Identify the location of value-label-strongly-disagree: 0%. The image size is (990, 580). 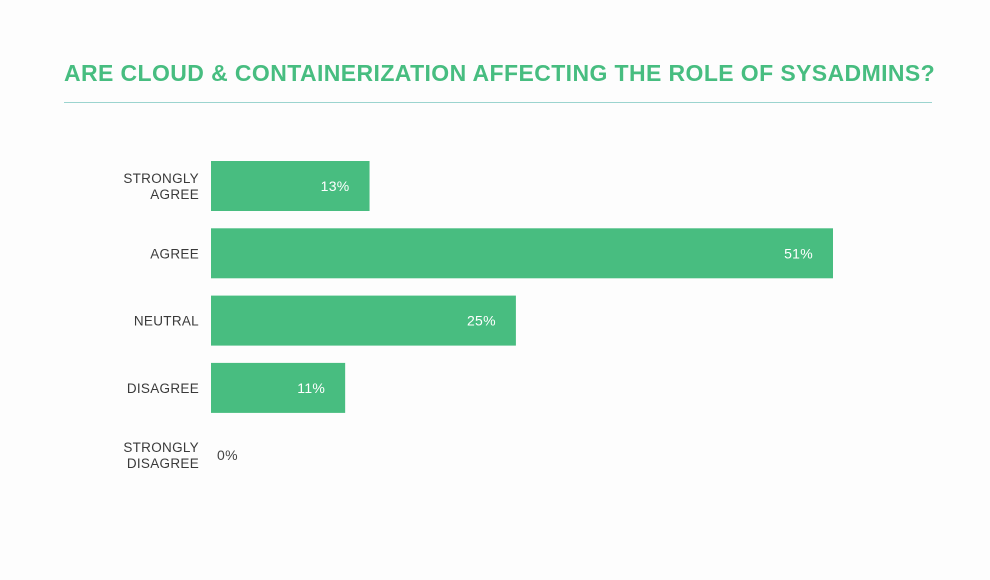
(227, 455).